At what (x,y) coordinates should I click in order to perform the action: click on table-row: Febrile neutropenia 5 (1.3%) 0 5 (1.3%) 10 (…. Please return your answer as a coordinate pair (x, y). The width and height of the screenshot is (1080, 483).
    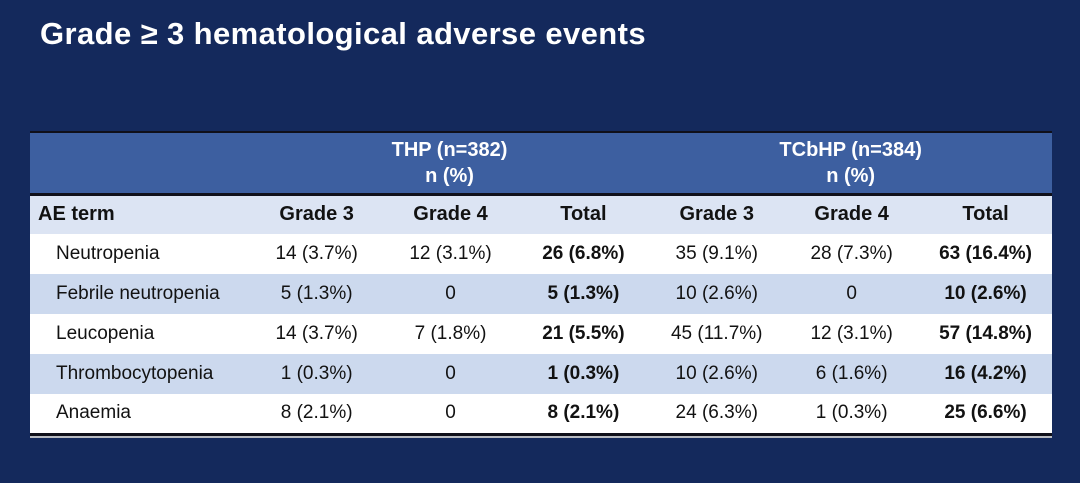
    Looking at the image, I should click on (541, 294).